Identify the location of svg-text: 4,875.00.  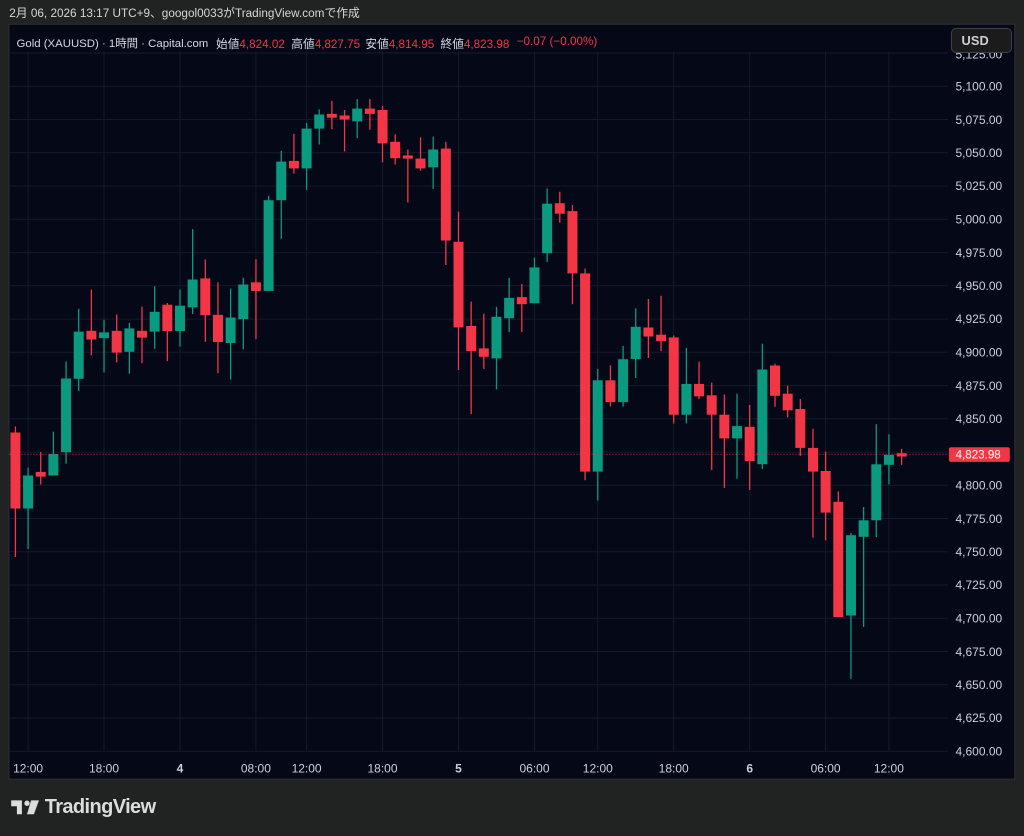
(979, 386).